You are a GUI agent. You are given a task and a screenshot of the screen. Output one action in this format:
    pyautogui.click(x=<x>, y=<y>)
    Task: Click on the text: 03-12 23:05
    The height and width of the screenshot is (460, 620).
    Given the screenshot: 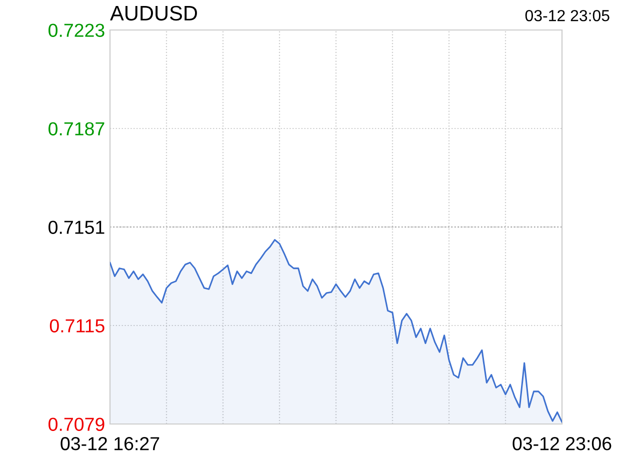 What is the action you would take?
    pyautogui.click(x=567, y=16)
    